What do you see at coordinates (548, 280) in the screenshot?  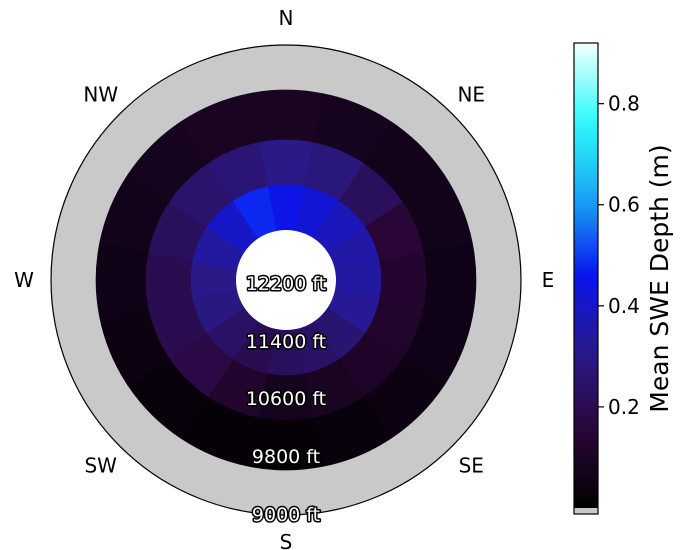 I see `direction-label-e: E` at bounding box center [548, 280].